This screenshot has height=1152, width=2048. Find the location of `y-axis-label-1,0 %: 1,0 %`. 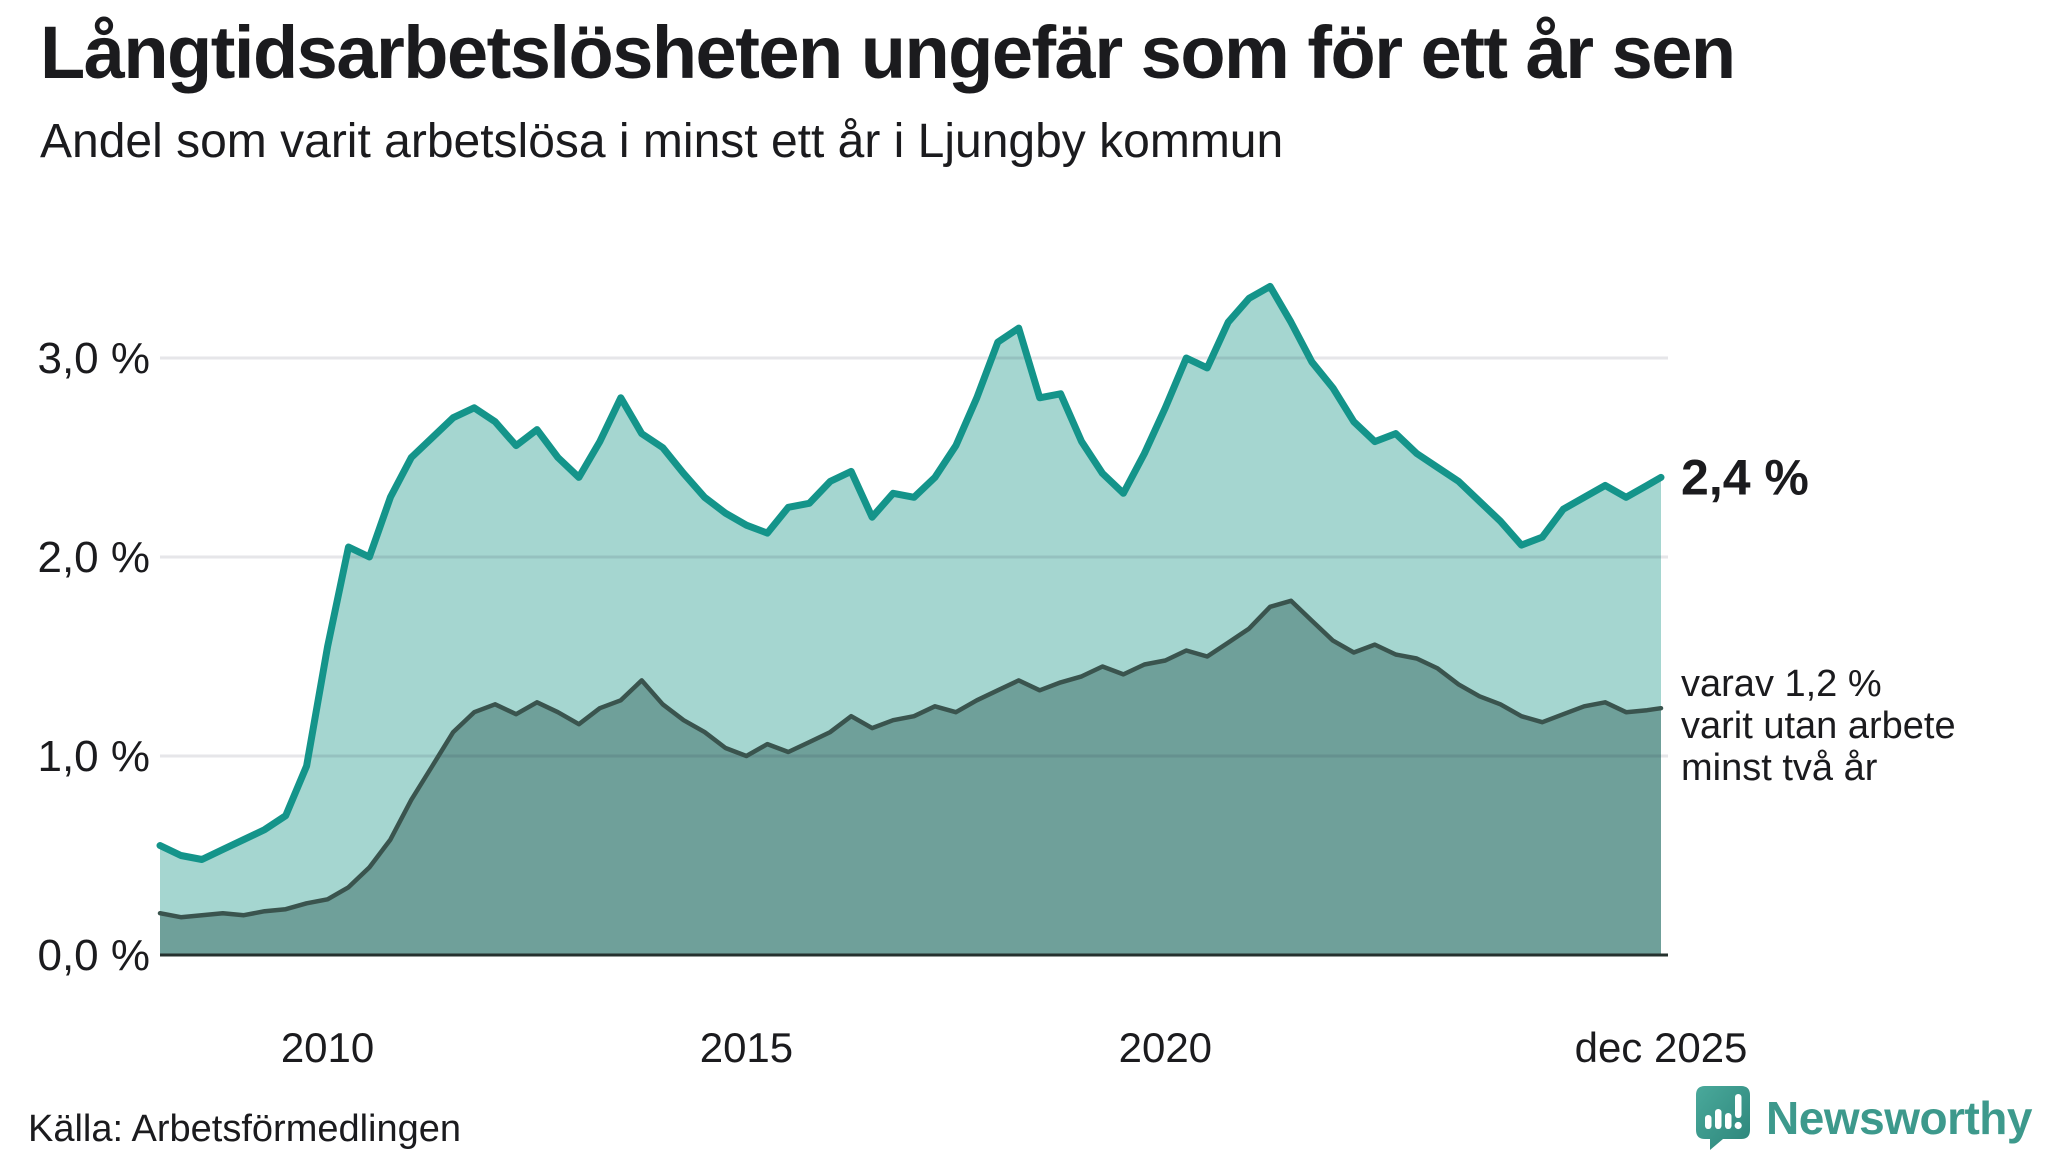

y-axis-label-1,0 %: 1,0 % is located at coordinates (93, 756).